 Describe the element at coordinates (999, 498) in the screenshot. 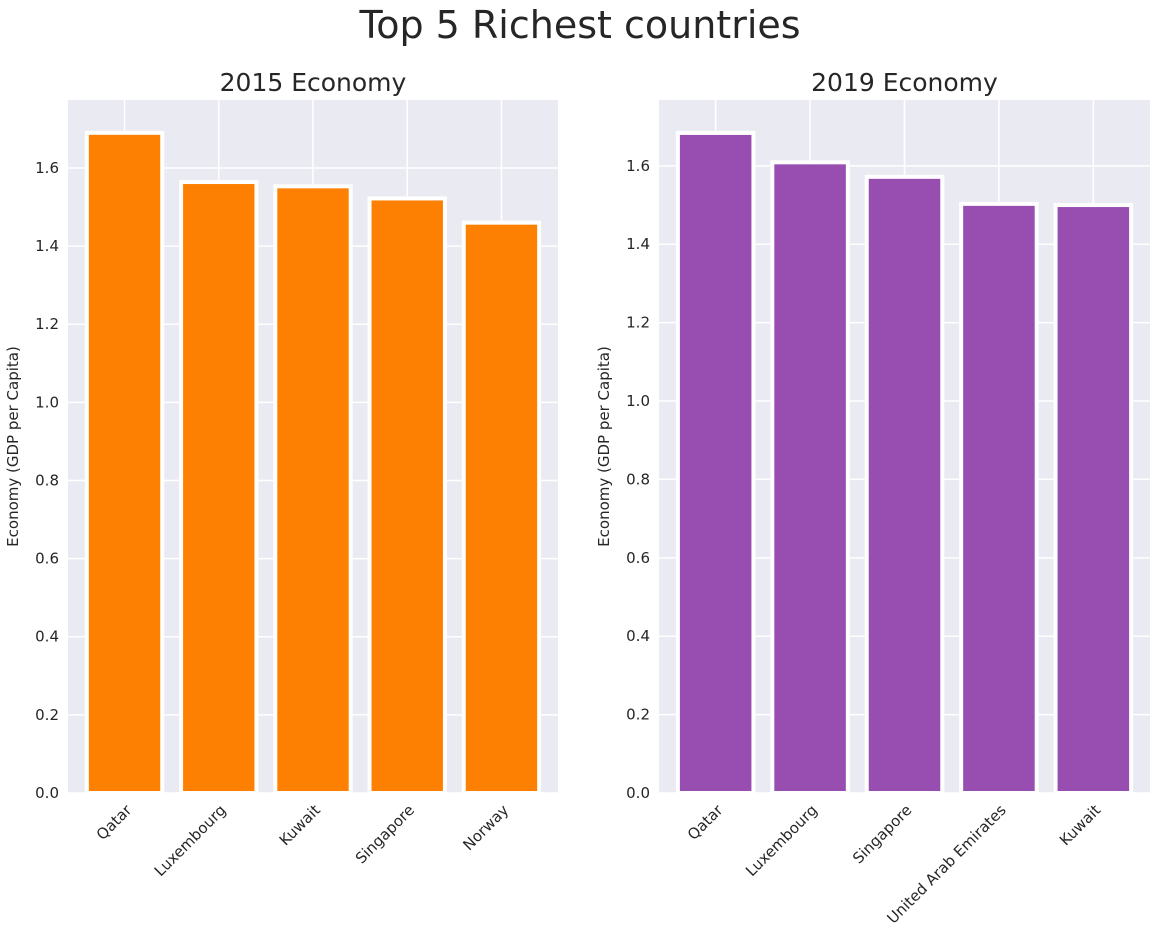

I see `bar-2019-united-arab-emirates` at that location.